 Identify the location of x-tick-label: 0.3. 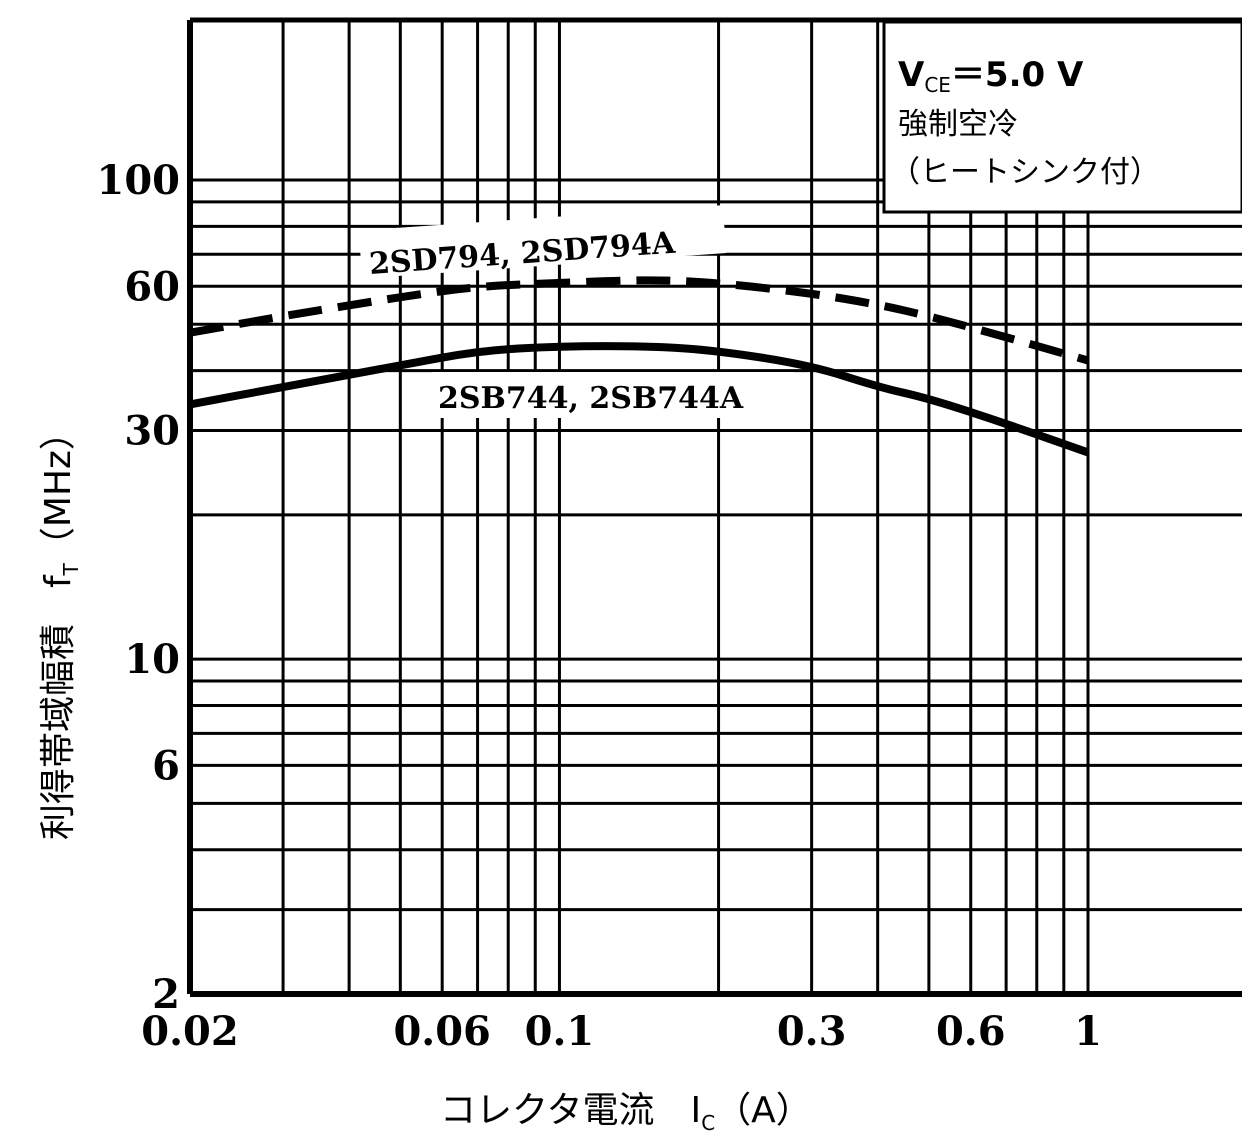
(812, 1031).